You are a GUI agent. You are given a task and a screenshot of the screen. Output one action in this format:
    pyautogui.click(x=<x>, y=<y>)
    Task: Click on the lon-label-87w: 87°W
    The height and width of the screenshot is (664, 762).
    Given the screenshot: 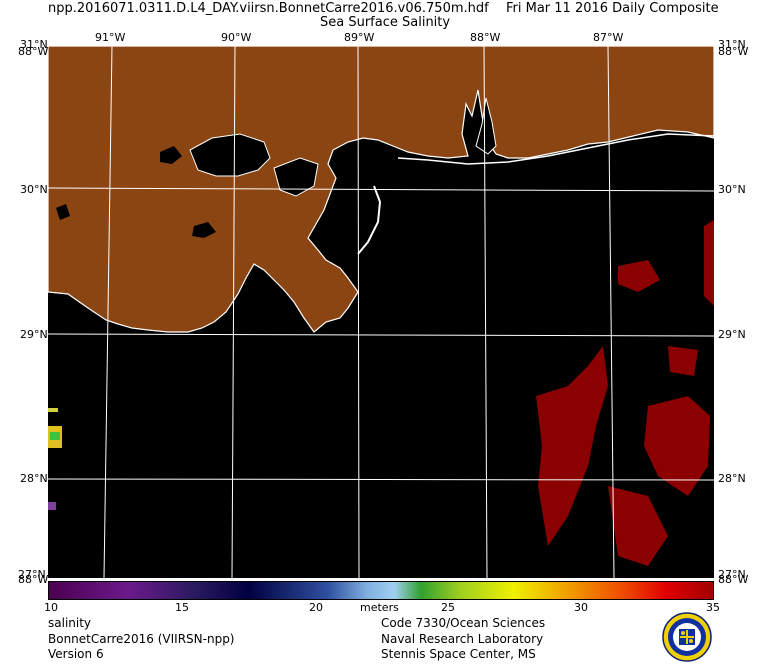 What is the action you would take?
    pyautogui.click(x=608, y=37)
    